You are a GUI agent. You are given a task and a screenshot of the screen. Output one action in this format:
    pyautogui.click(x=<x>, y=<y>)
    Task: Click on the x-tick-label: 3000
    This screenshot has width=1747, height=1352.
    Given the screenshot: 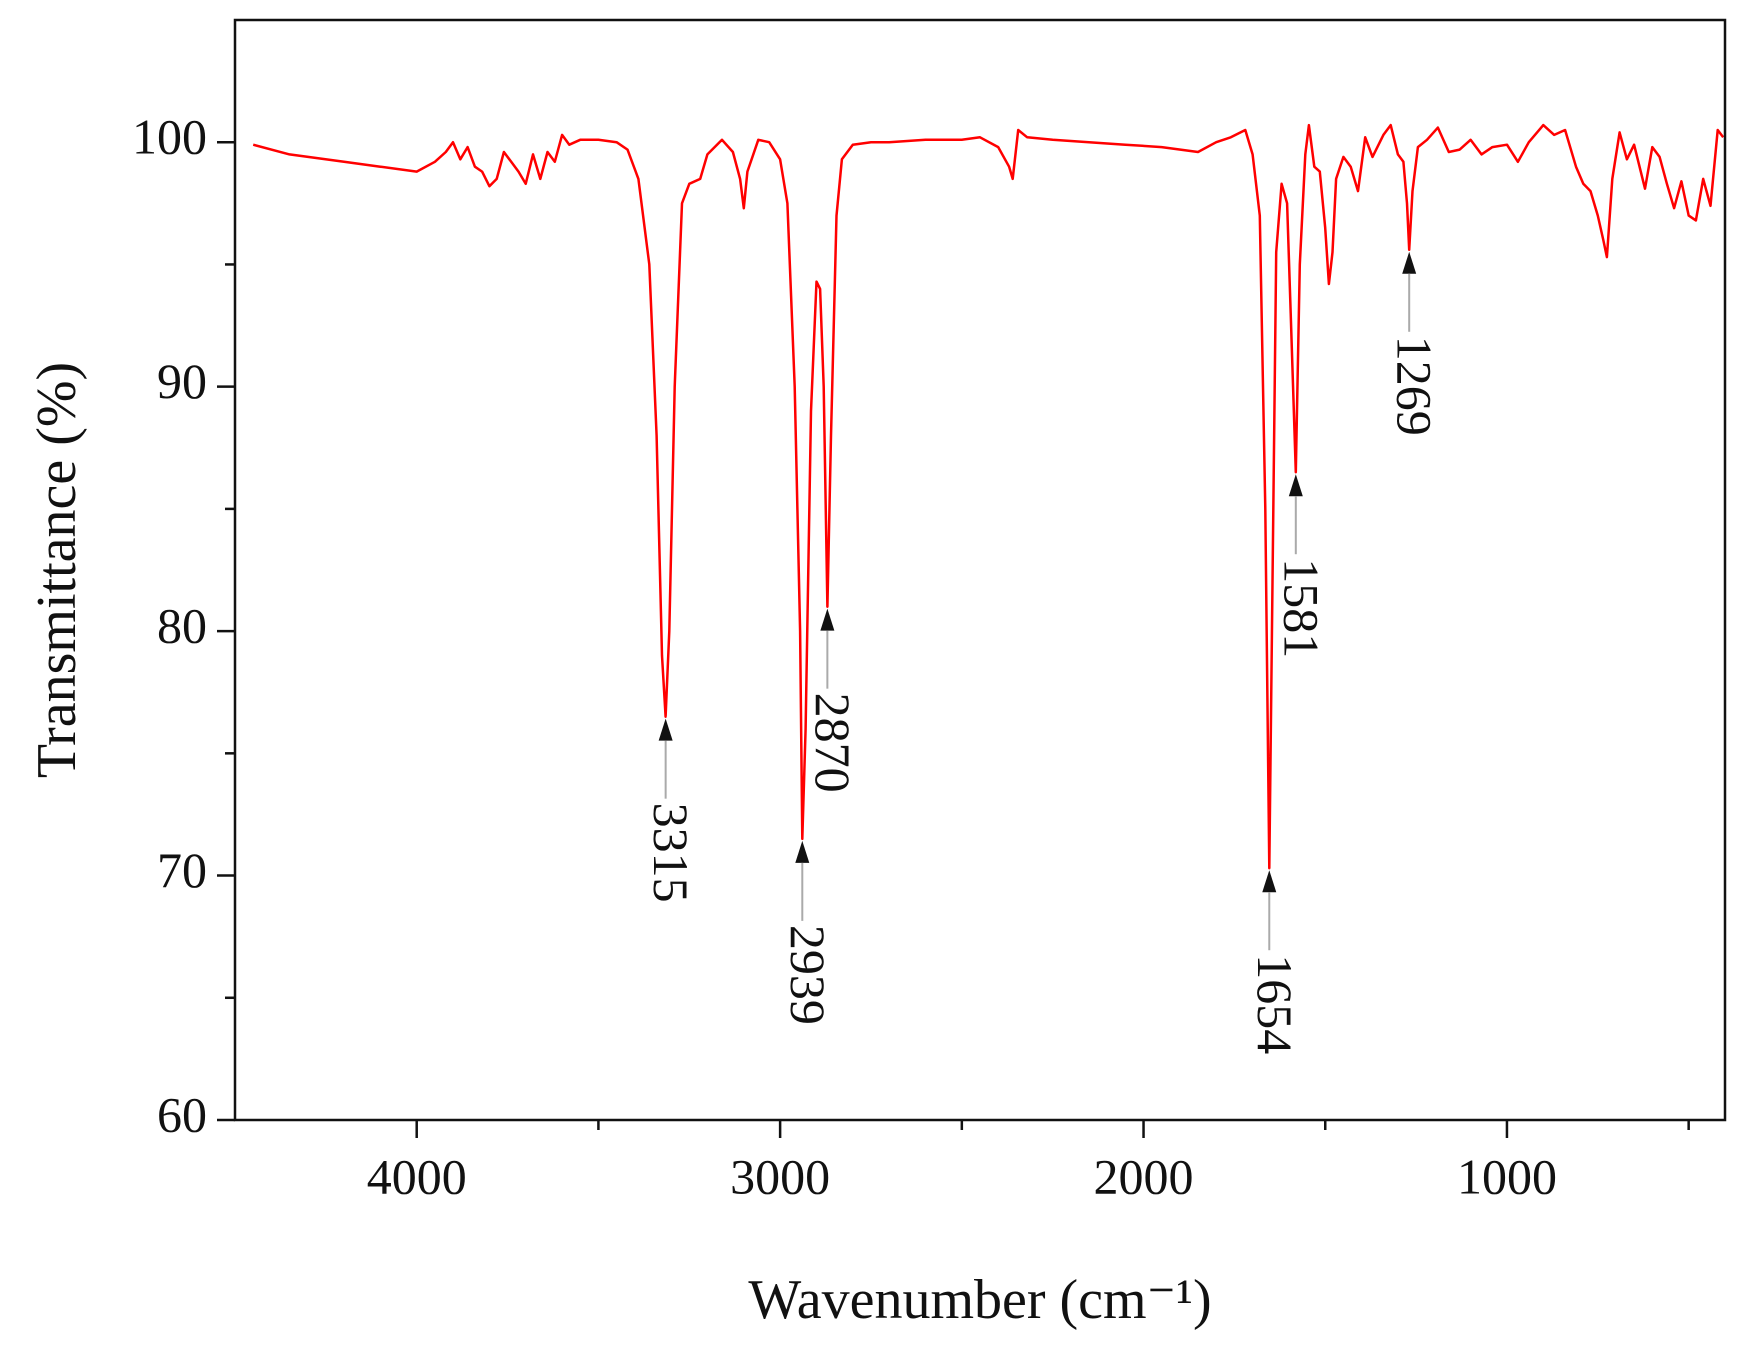 What is the action you would take?
    pyautogui.click(x=780, y=1176)
    